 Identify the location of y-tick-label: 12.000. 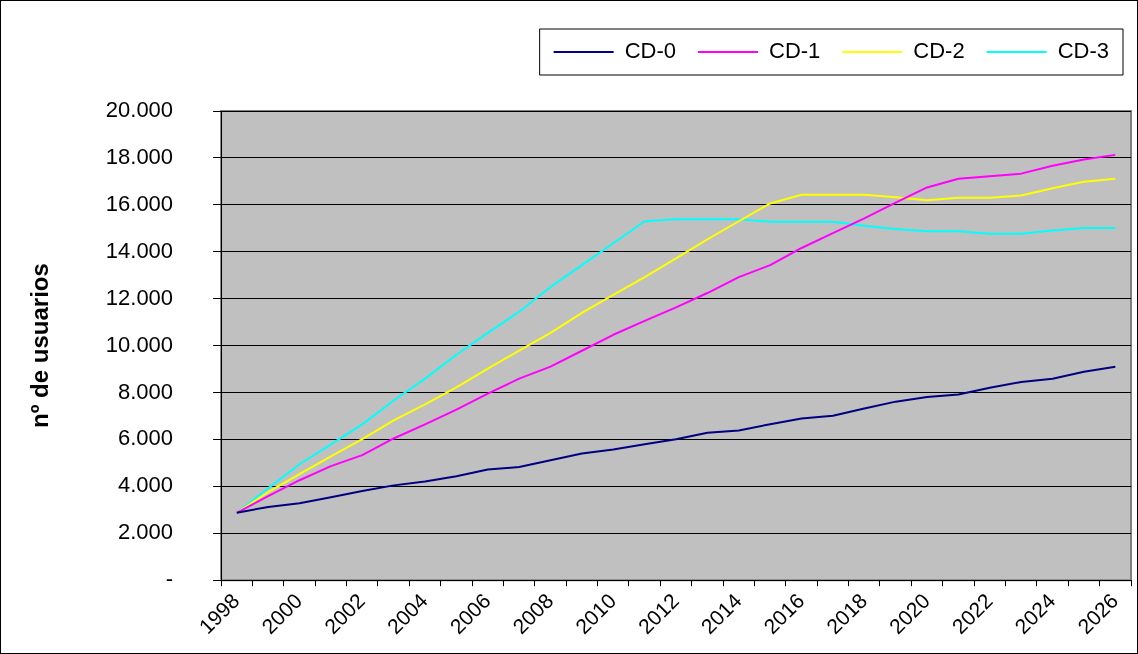
(139, 297).